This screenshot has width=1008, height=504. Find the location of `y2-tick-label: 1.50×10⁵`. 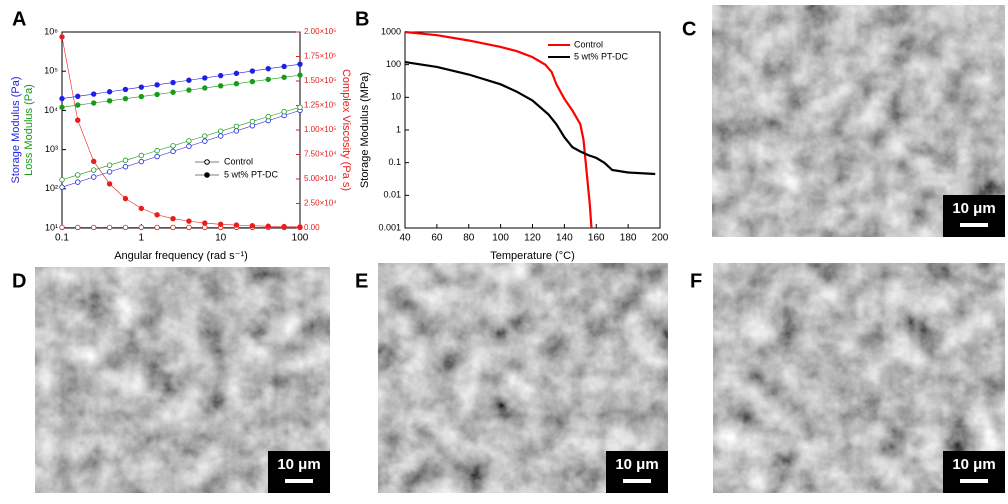

y2-tick-label: 1.50×10⁵ is located at coordinates (320, 80).